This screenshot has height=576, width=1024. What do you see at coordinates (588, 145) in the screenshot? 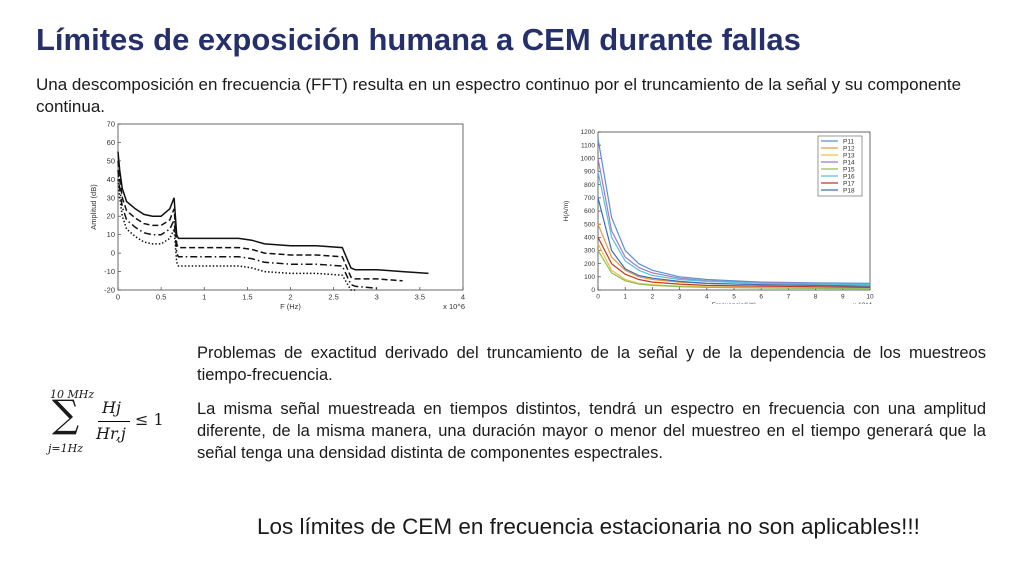
I see `y-tick-label: 1100` at bounding box center [588, 145].